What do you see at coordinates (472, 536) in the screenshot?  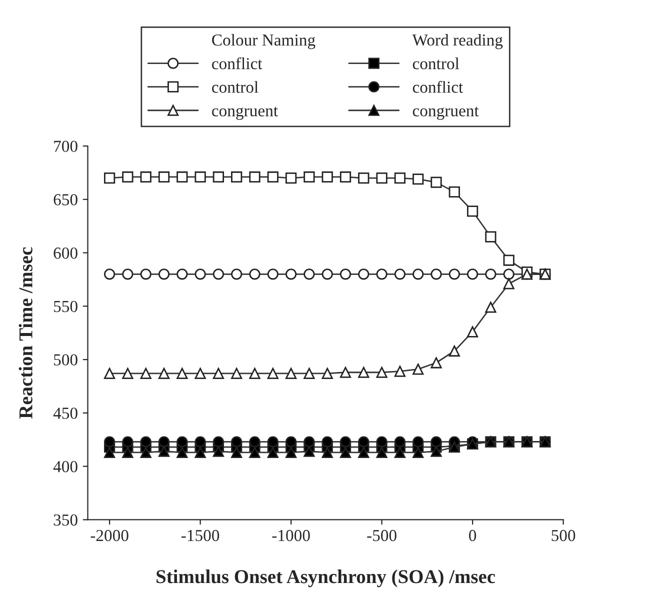 I see `x-tick-label: 0` at bounding box center [472, 536].